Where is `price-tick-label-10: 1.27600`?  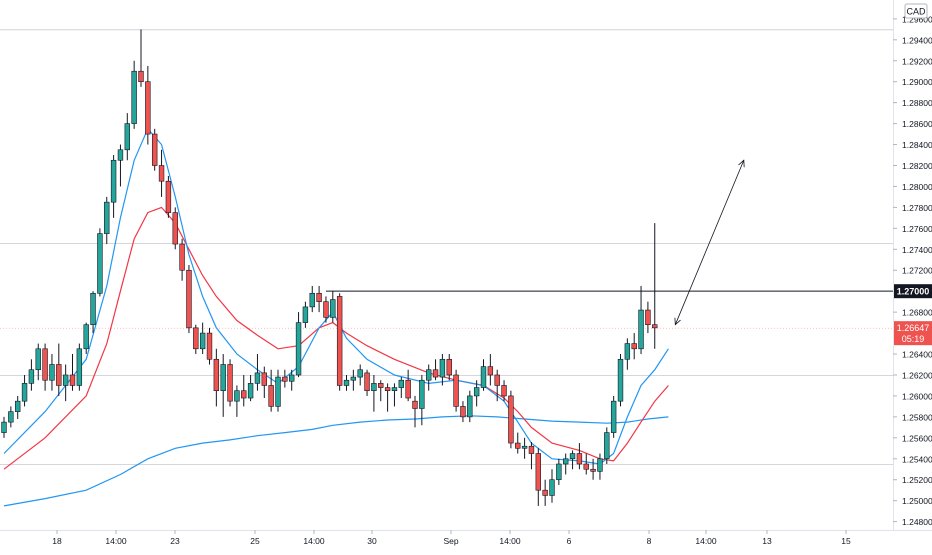 price-tick-label-10: 1.27600 is located at coordinates (917, 229).